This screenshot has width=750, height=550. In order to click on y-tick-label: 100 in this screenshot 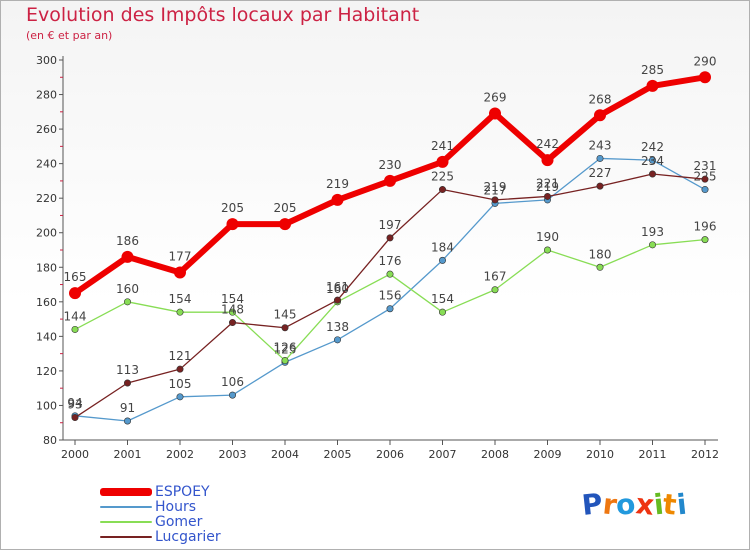, I will do `click(46, 405)`.